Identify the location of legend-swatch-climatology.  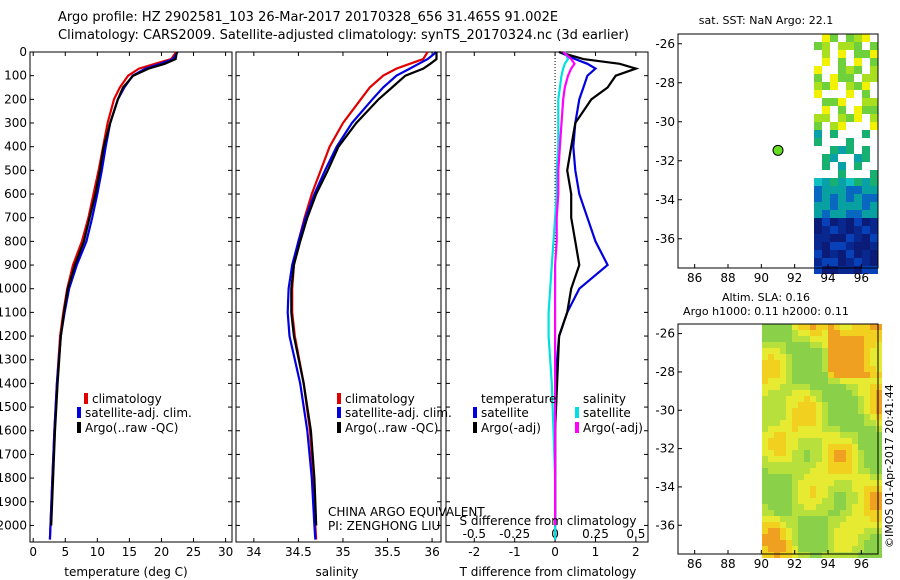
(86, 398).